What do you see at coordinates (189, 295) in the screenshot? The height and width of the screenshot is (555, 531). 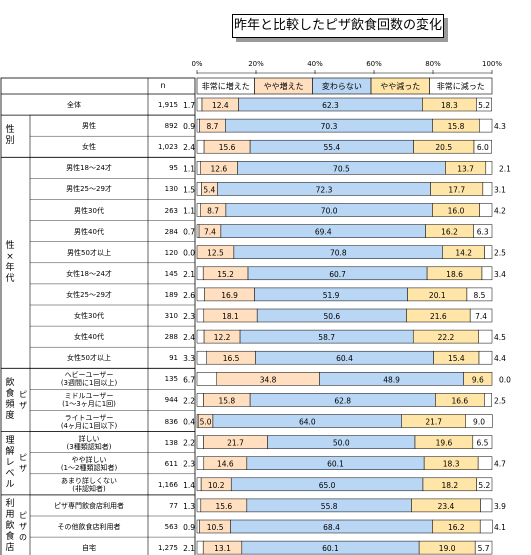 I see `bar-value-label: 2.6` at bounding box center [189, 295].